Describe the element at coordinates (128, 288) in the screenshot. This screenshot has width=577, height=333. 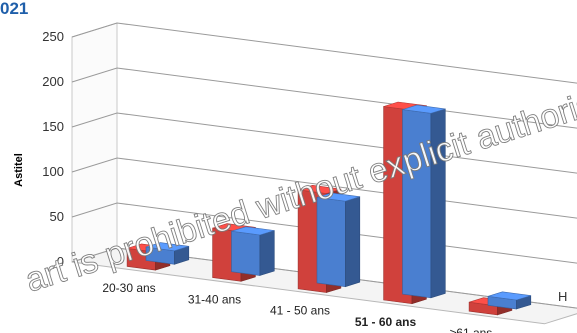
I see `x-tick-label: 20-30 ans` at that location.